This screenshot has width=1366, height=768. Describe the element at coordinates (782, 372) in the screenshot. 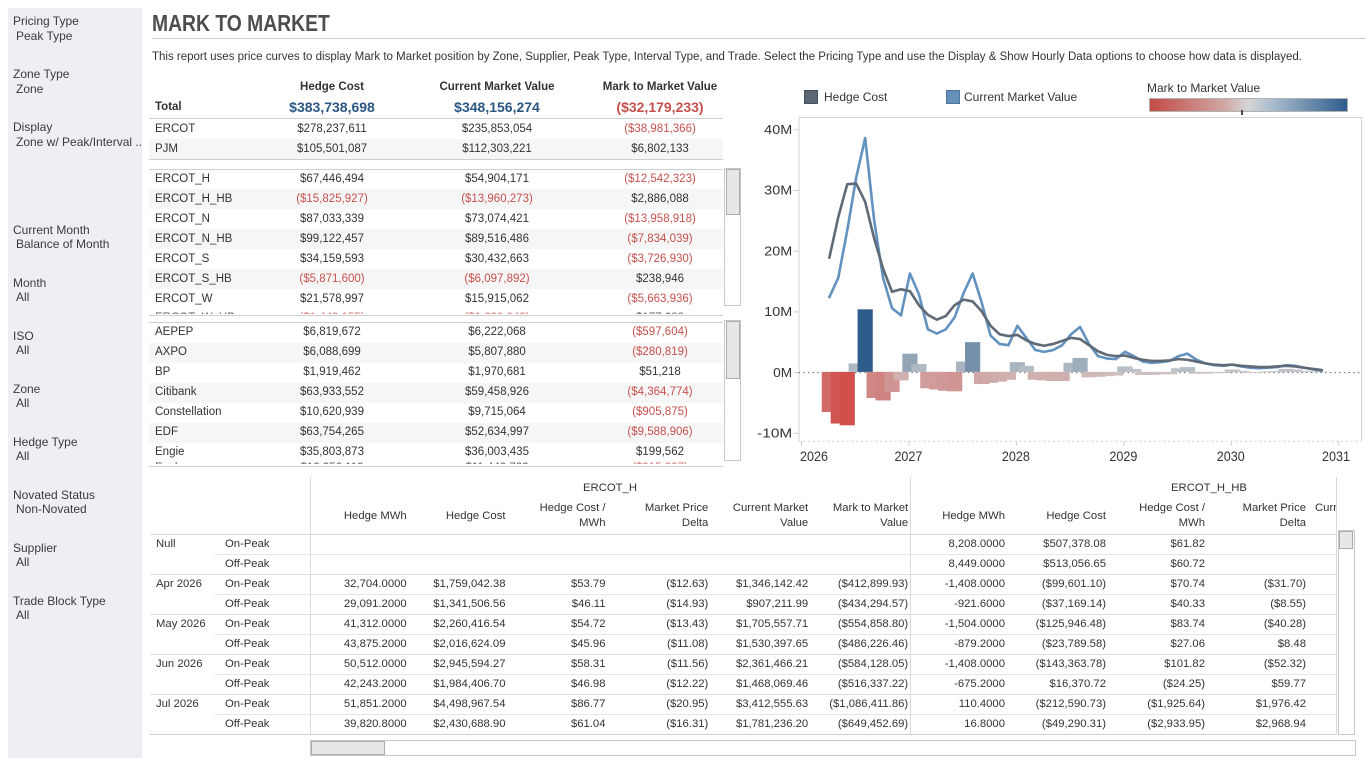

I see `svg-text: 0M` at that location.